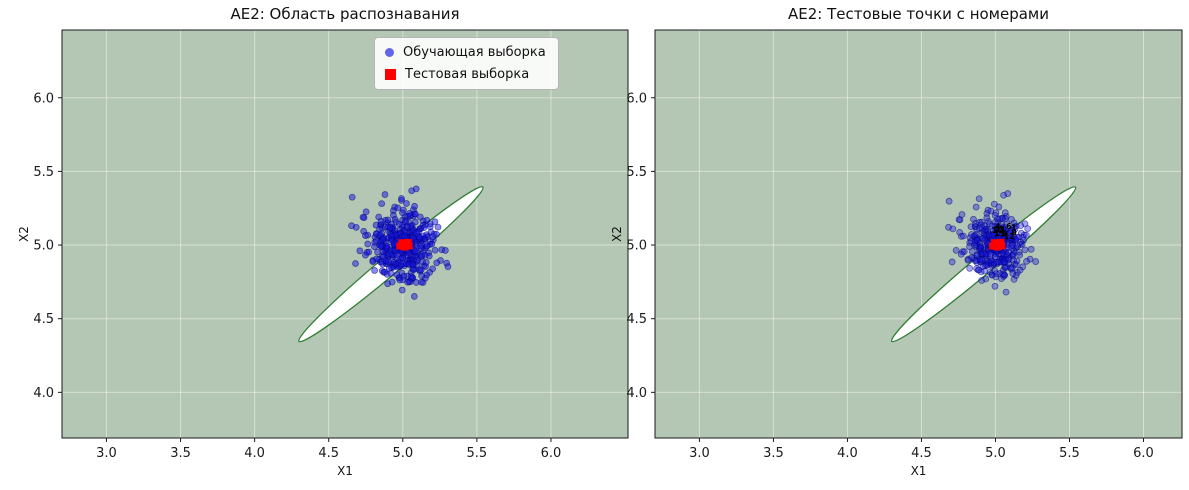  I want to click on test-marker-icon, so click(390, 74).